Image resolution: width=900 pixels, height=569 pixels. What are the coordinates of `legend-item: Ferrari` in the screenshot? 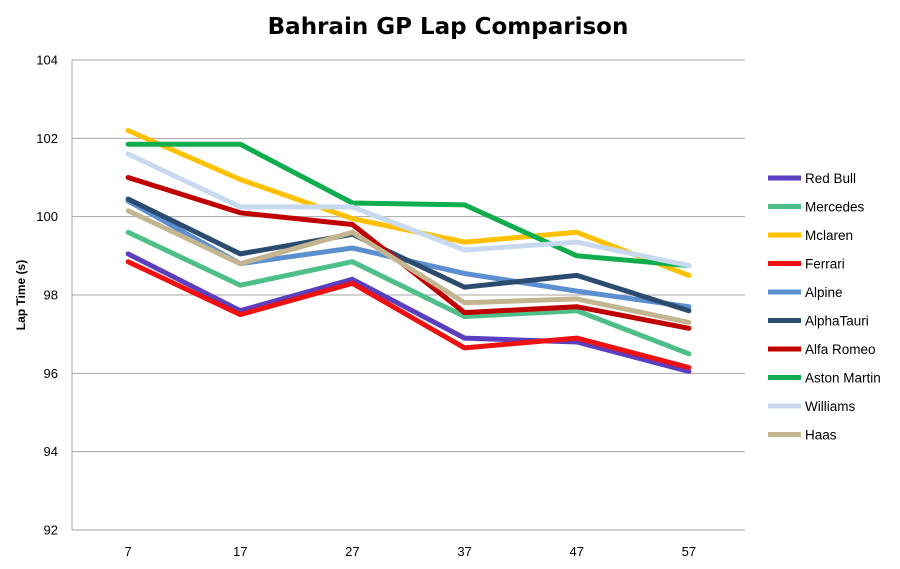 It's located at (806, 264).